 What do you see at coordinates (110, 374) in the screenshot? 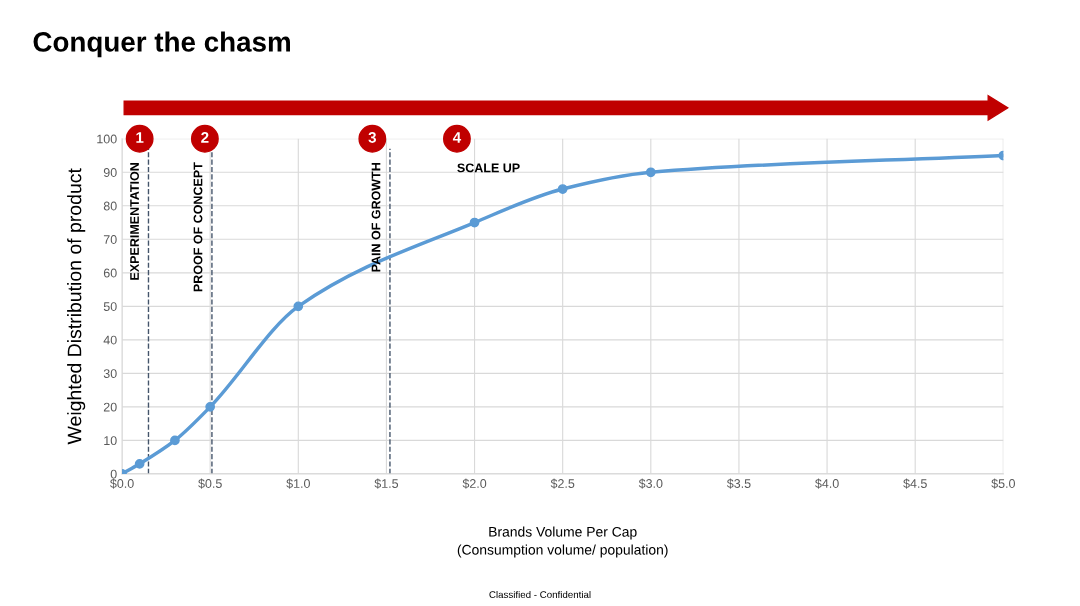
I see `y-tick-label: 30` at bounding box center [110, 374].